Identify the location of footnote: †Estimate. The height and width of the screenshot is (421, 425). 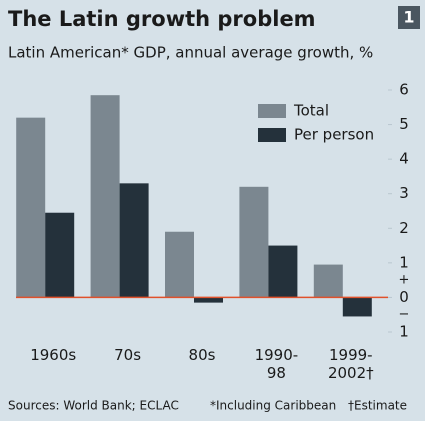
(377, 406).